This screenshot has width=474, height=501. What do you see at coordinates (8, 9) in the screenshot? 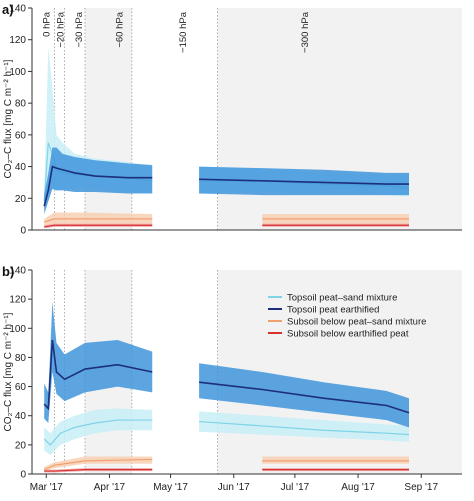
I see `panel-label: a)` at bounding box center [8, 9].